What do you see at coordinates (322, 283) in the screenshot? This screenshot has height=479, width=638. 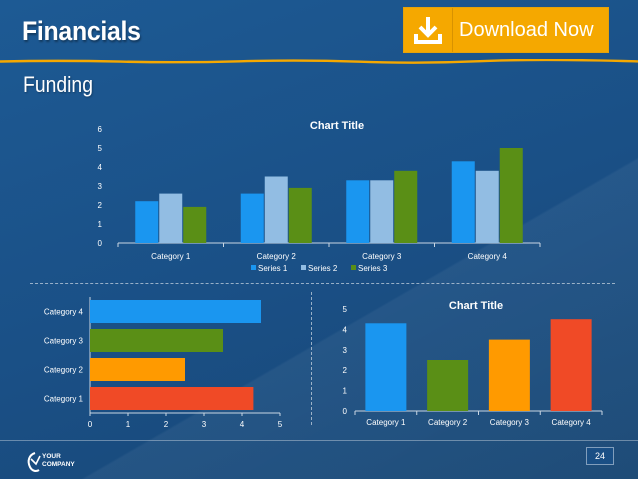 I see `horizontal-divider` at bounding box center [322, 283].